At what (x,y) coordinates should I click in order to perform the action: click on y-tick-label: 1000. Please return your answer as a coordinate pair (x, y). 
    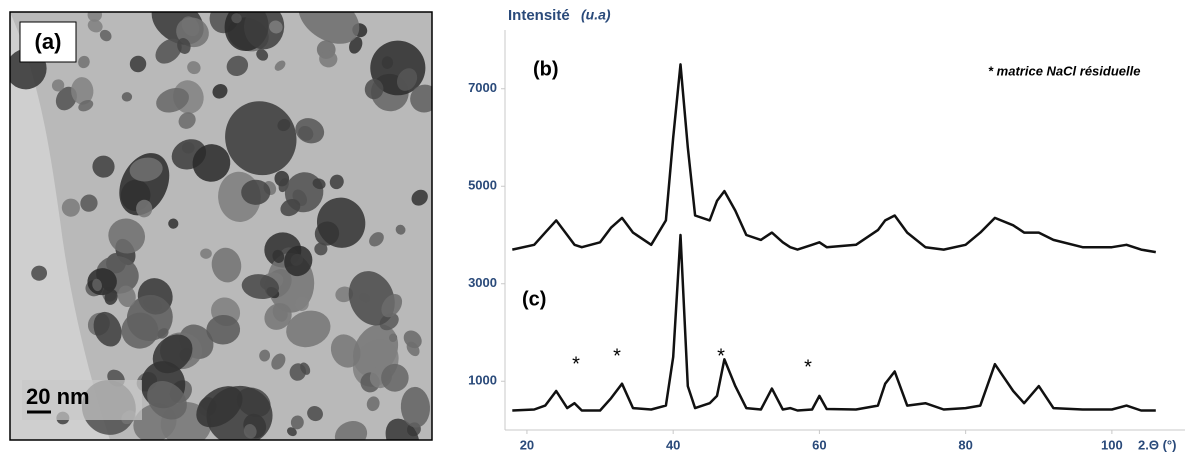
    Looking at the image, I should click on (482, 380).